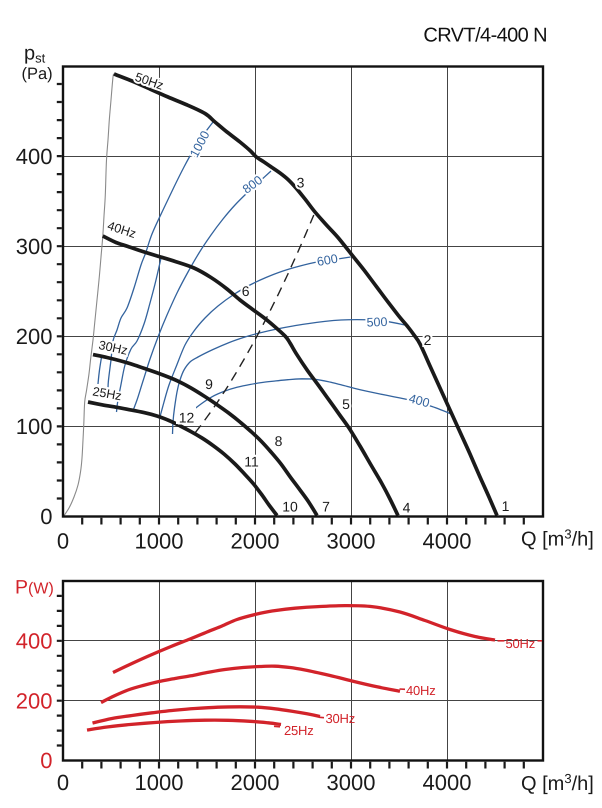 This screenshot has height=808, width=602. I want to click on svg-text: 12, so click(187, 418).